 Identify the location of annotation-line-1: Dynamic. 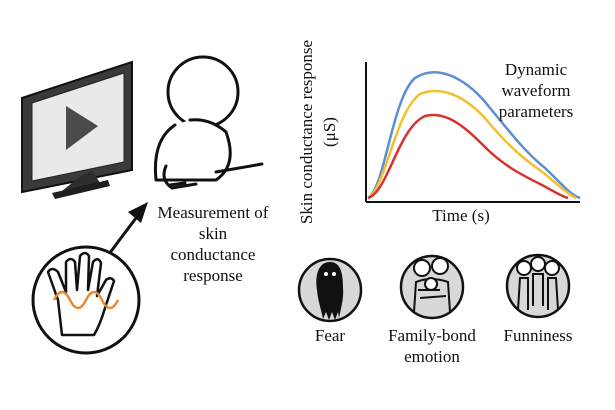
(536, 69).